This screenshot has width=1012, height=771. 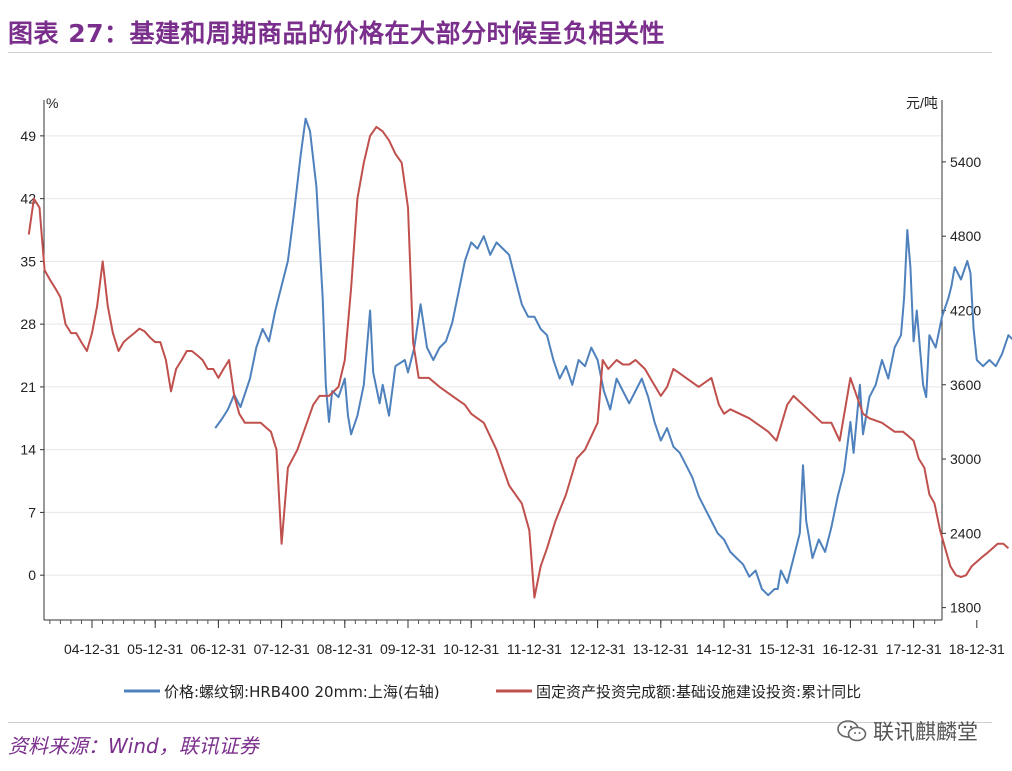 What do you see at coordinates (302, 692) in the screenshot?
I see `legend-label-steel: 价格:螺纹钢:HRB400 20mm:上海(右轴)` at bounding box center [302, 692].